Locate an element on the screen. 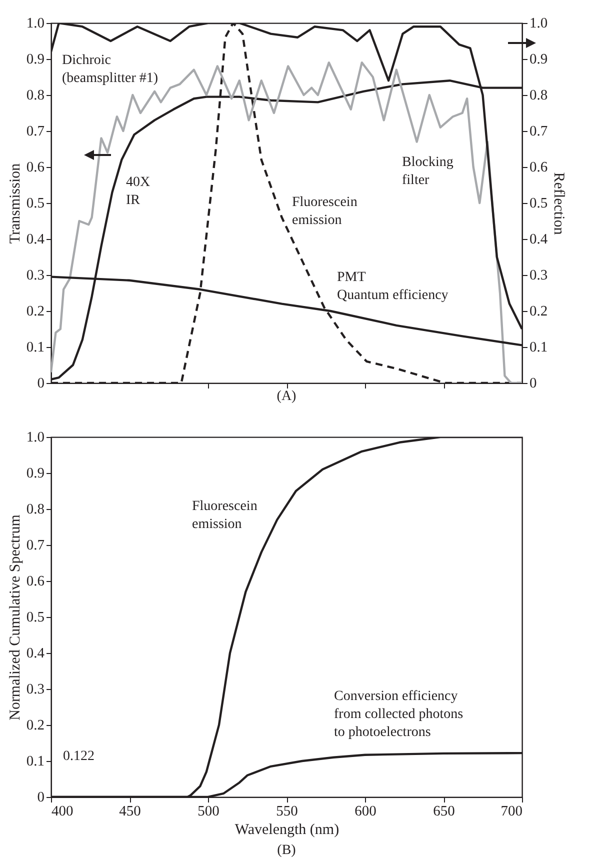  x-tick-label: 450 is located at coordinates (130, 812).